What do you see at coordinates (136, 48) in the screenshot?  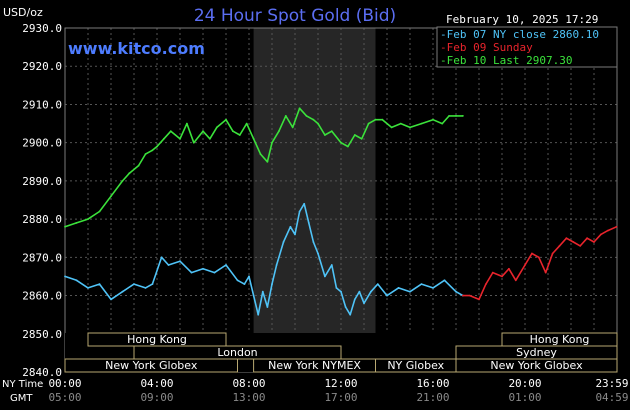 I see `site-watermark: www.kitco.com` at bounding box center [136, 48].